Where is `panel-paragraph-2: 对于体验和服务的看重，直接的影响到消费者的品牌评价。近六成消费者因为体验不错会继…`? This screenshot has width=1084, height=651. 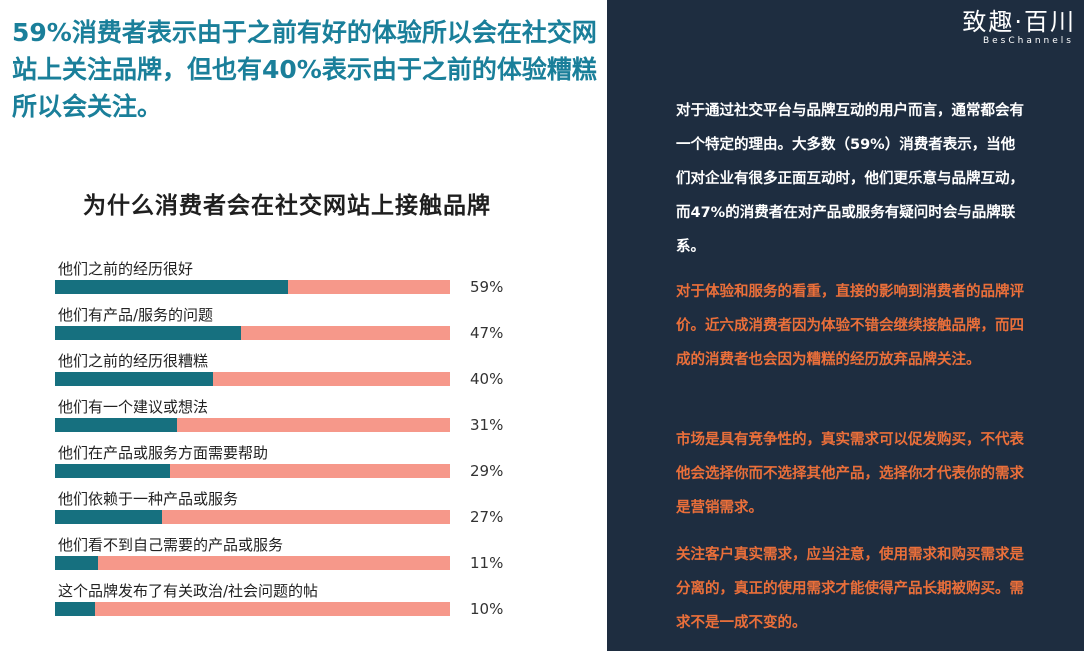
panel-paragraph-2: 对于体验和服务的看重，直接的影响到消费者的品牌评价。近六成消费者因为体验不错会继… is located at coordinates (850, 326).